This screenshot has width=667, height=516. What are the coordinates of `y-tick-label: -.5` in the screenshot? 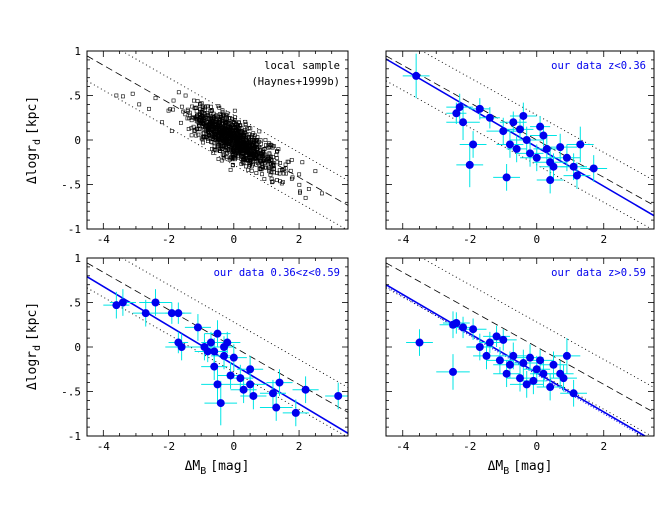 It's located at (71, 185).